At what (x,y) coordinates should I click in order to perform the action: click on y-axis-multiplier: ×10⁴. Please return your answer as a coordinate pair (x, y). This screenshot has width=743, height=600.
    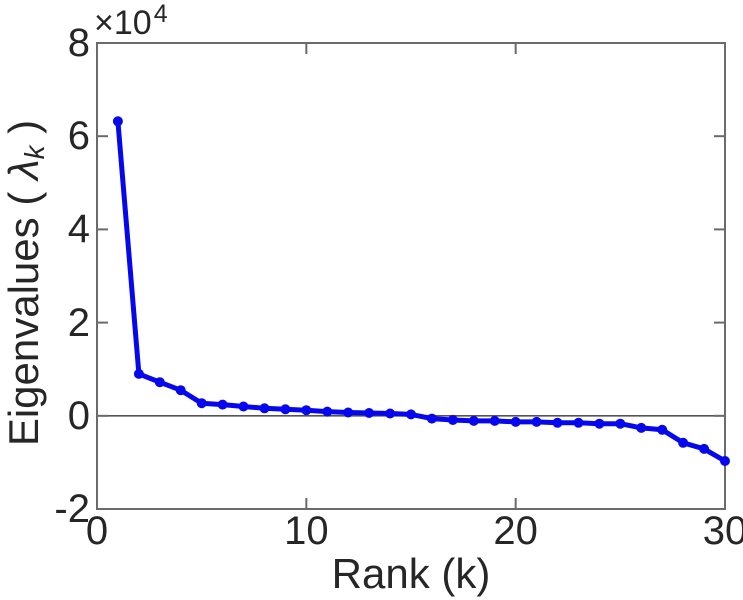
    Looking at the image, I should click on (131, 21).